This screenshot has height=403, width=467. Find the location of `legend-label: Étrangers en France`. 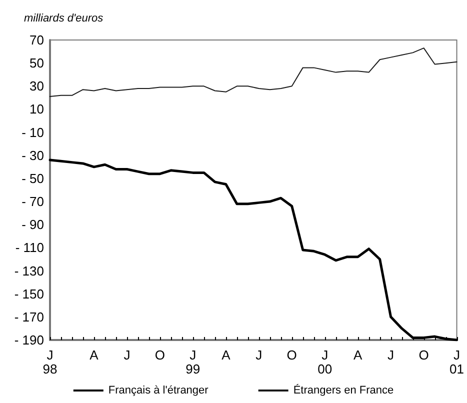

legend-label: Étrangers en France is located at coordinates (343, 390).